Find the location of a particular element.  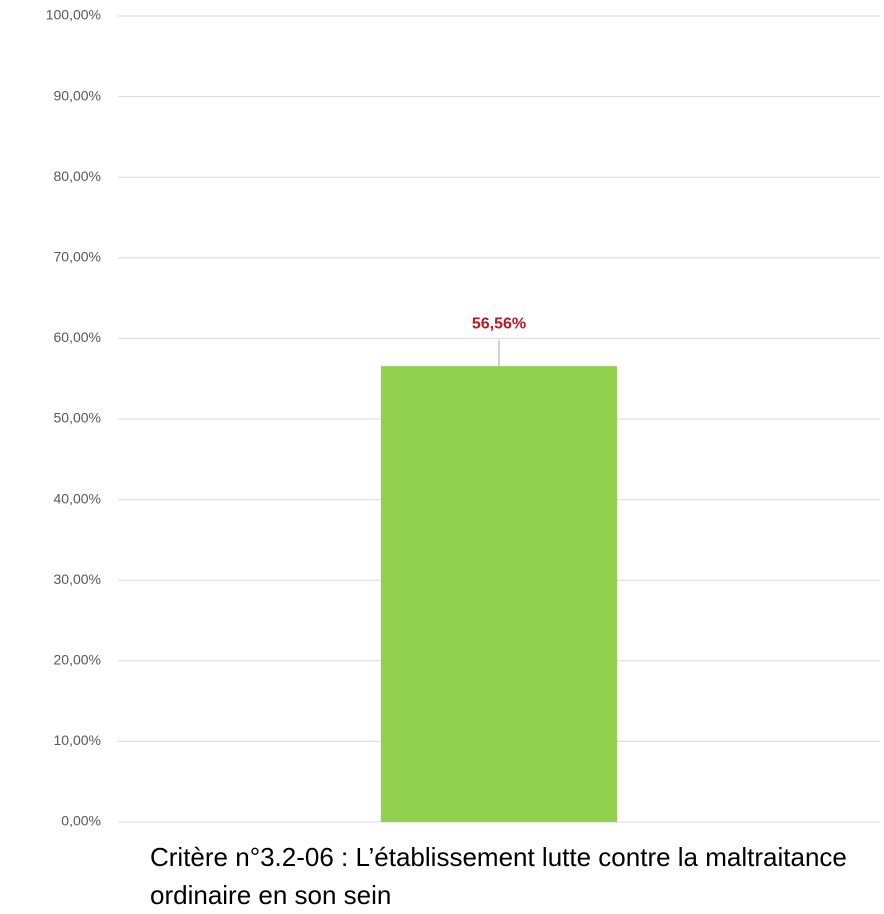

y-tick-label: 10,00% is located at coordinates (77, 740).